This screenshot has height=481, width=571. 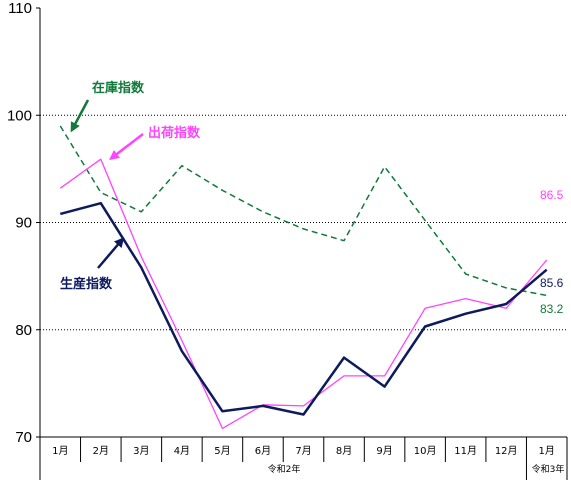 I want to click on x-tick-label: 9月, so click(x=384, y=451).